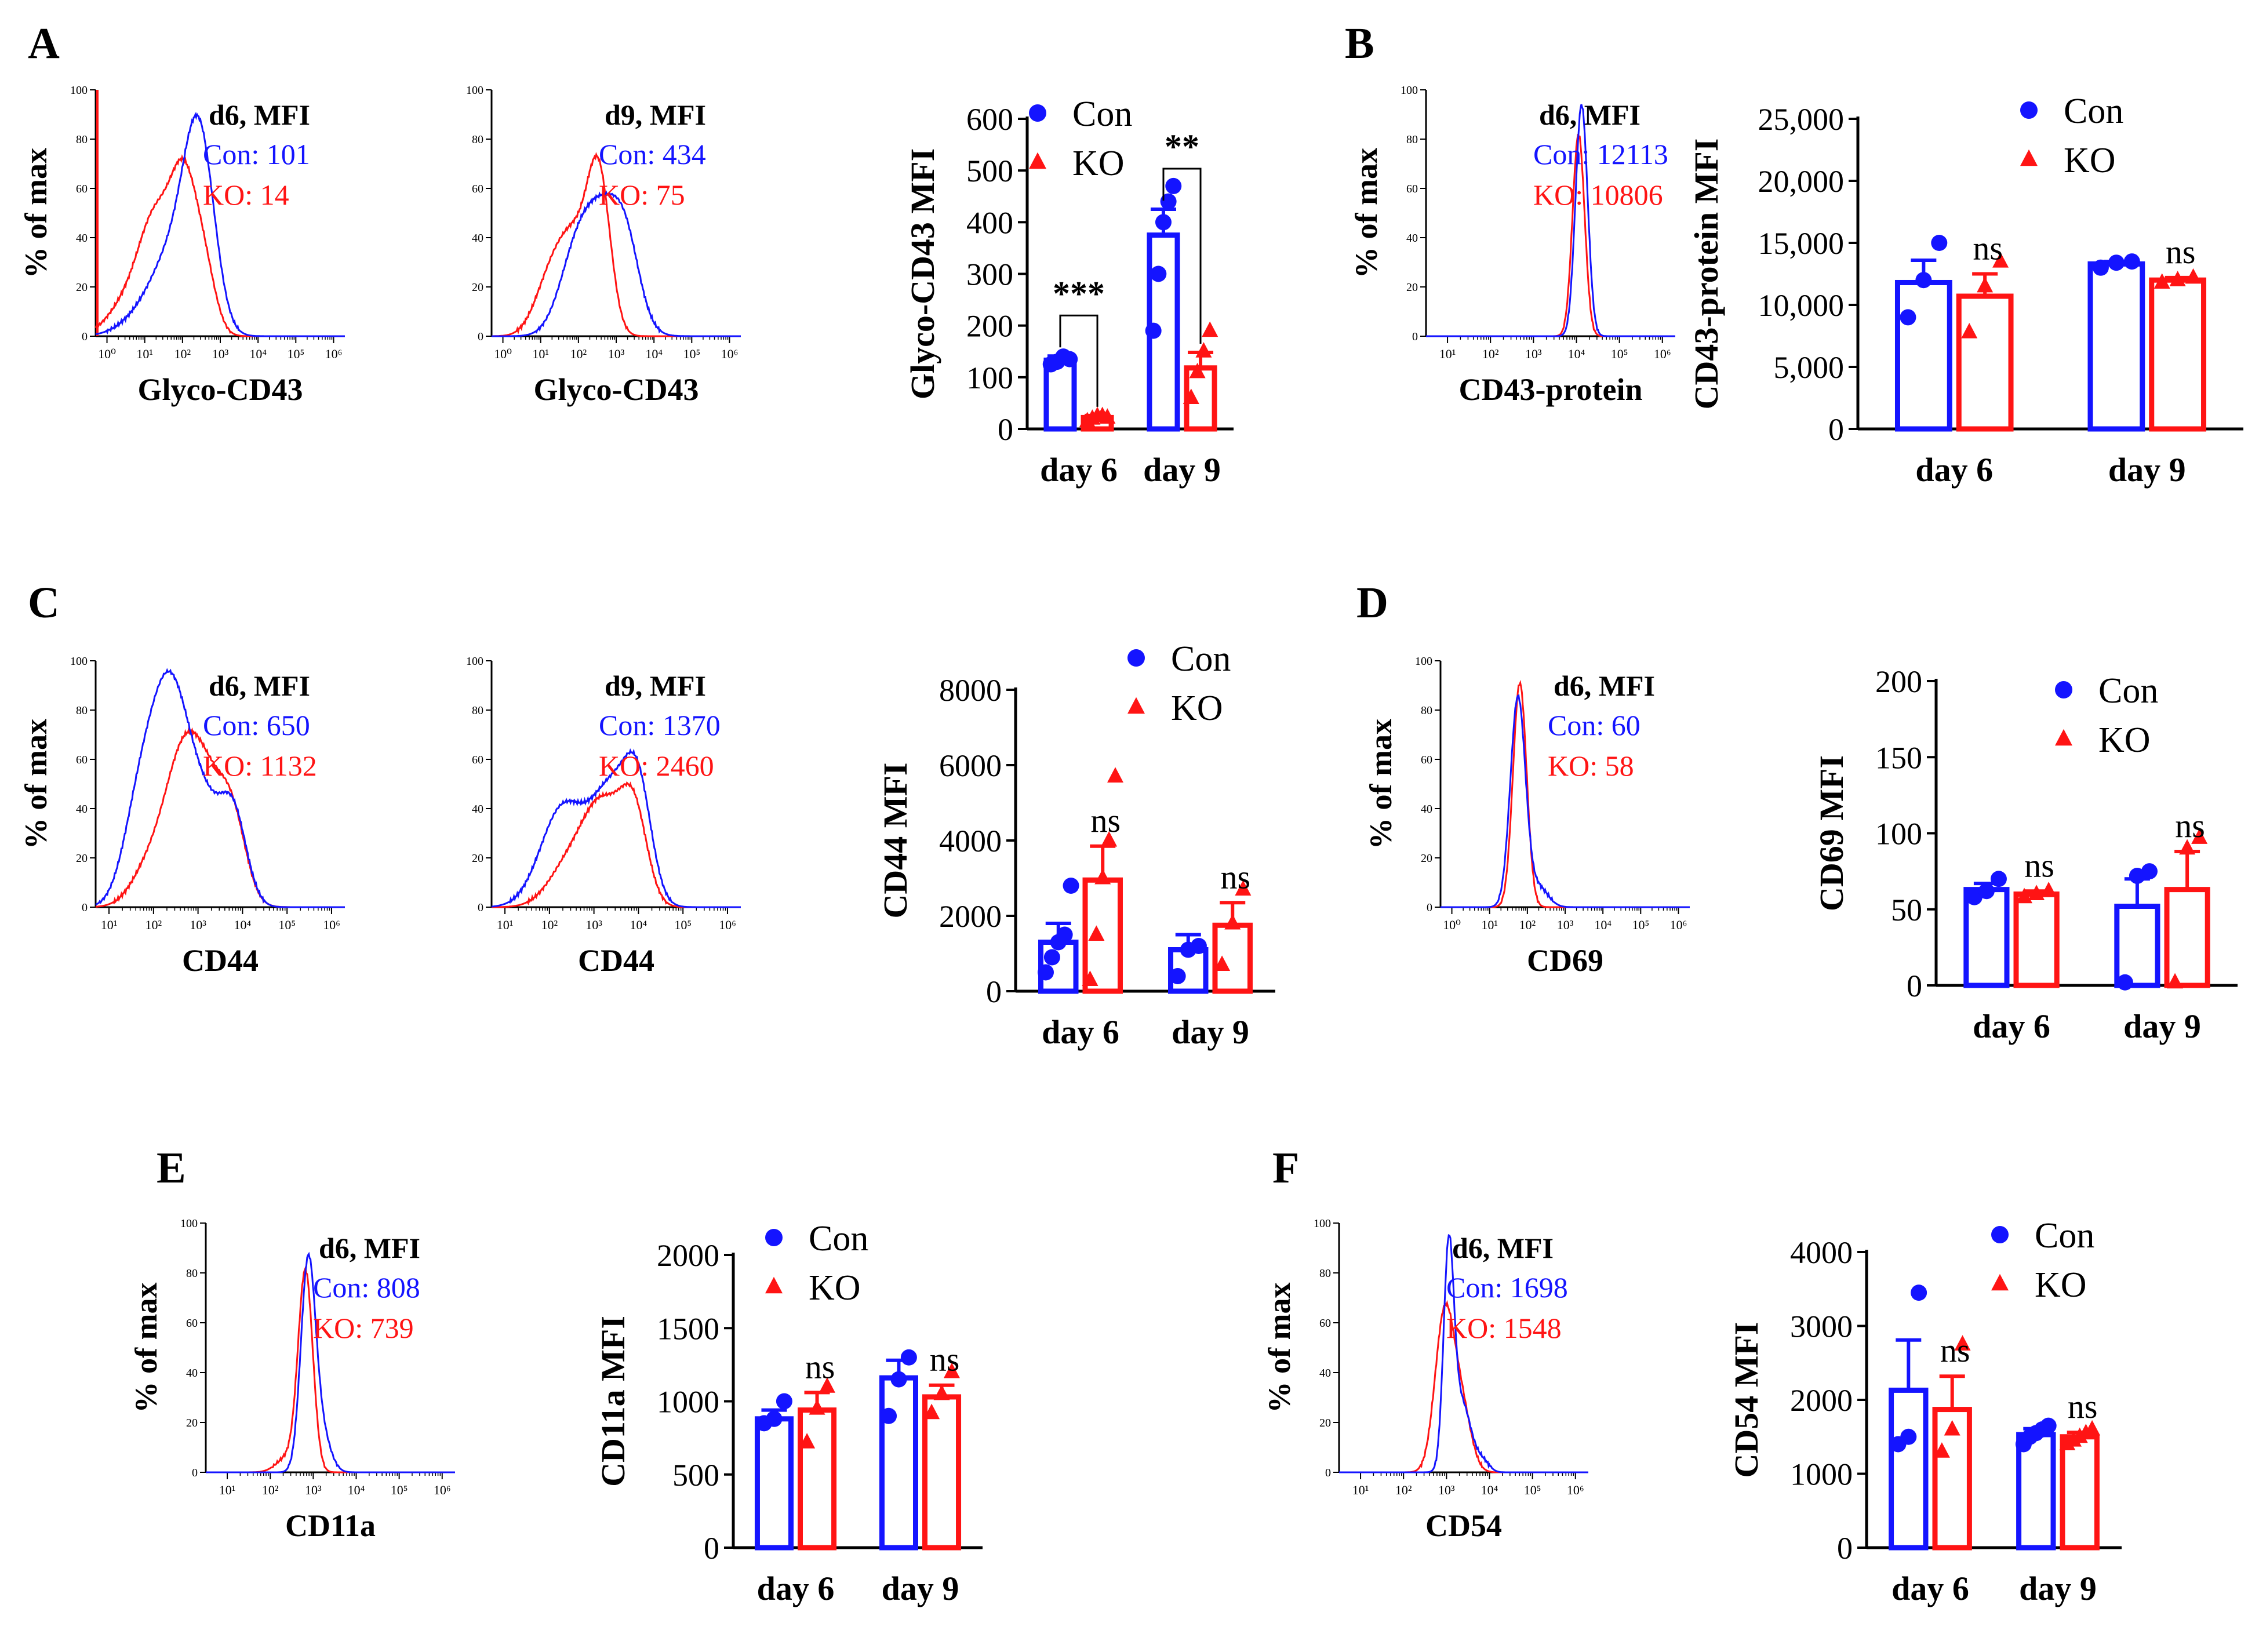  What do you see at coordinates (989, 171) in the screenshot?
I see `bar-y-tick-label: 500` at bounding box center [989, 171].